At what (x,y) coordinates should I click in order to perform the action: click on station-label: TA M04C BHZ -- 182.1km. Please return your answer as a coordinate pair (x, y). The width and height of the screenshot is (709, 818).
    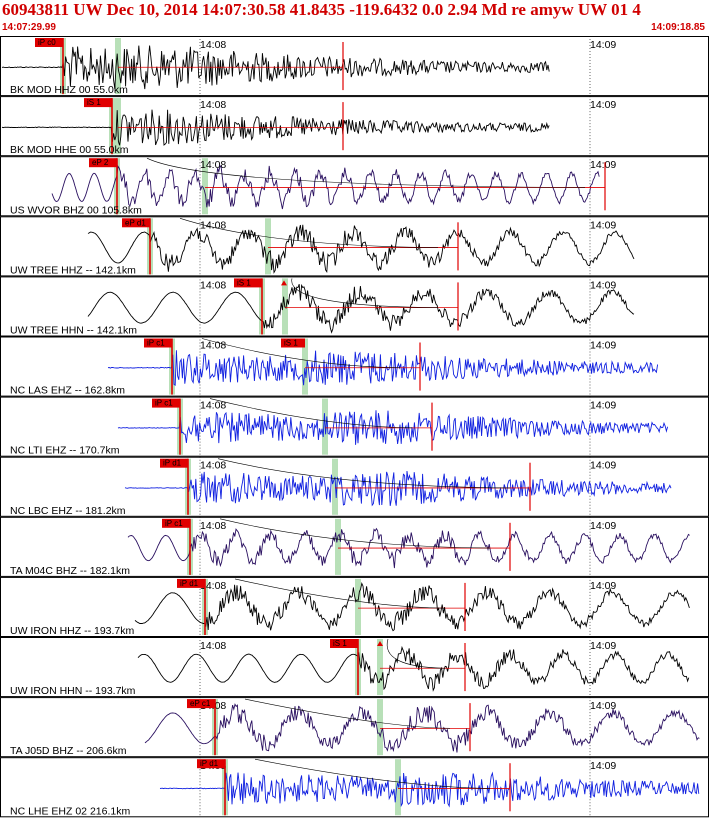
    Looking at the image, I should click on (70, 571).